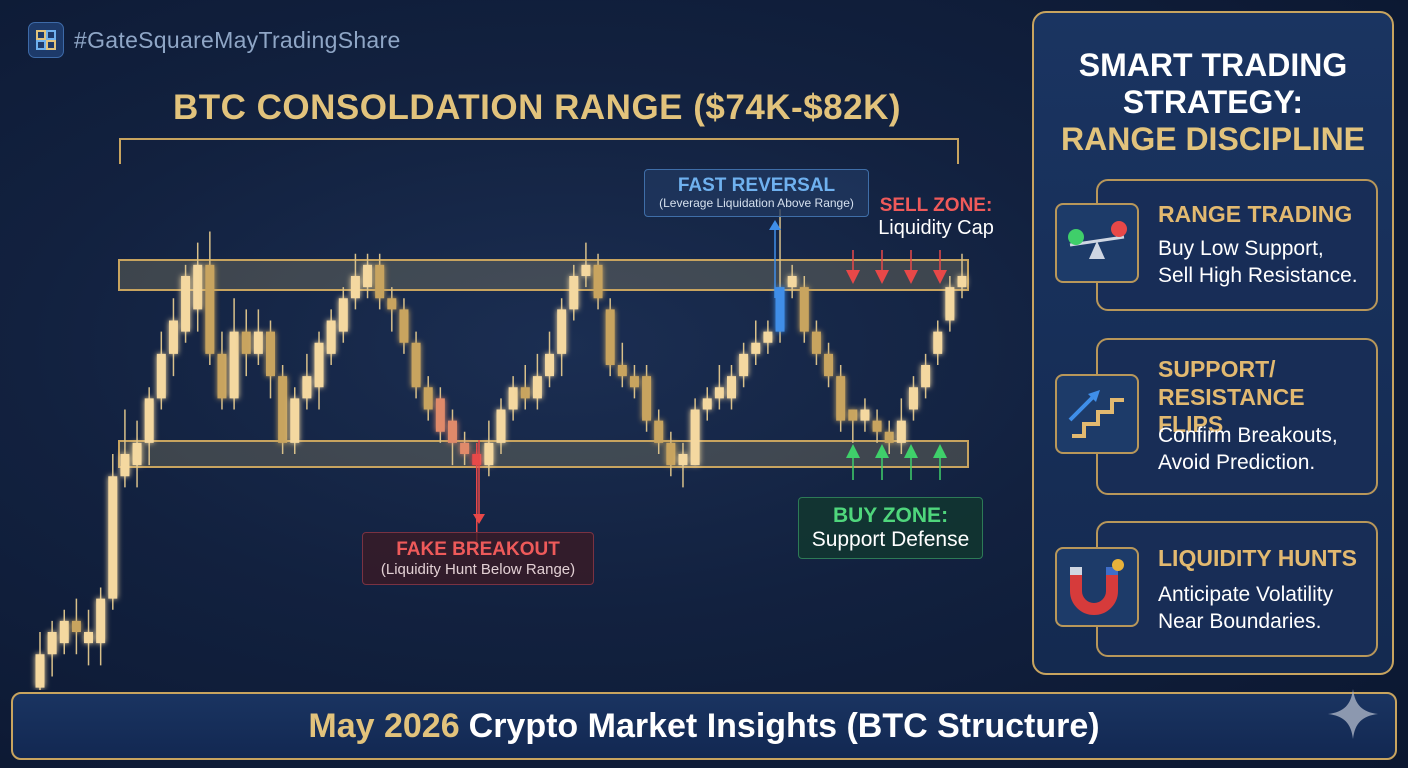  What do you see at coordinates (543, 454) in the screenshot?
I see `support-zone-band` at bounding box center [543, 454].